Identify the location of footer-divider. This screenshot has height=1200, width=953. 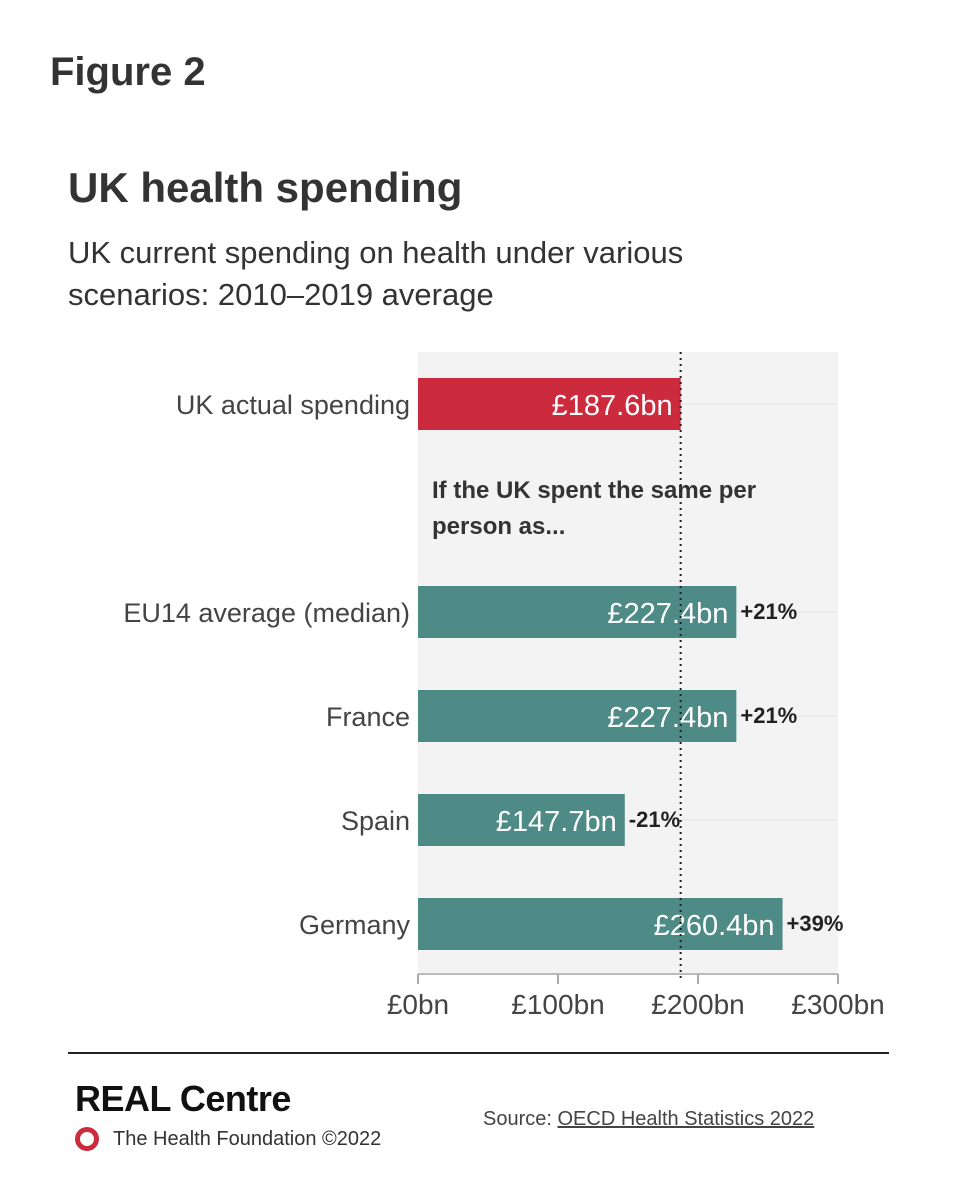
(478, 1053).